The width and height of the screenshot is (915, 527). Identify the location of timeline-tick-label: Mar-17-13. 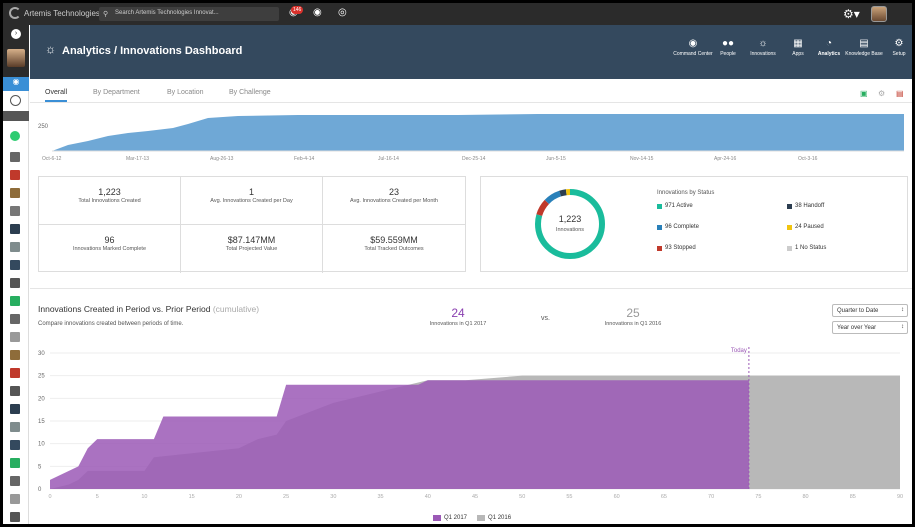
(138, 159).